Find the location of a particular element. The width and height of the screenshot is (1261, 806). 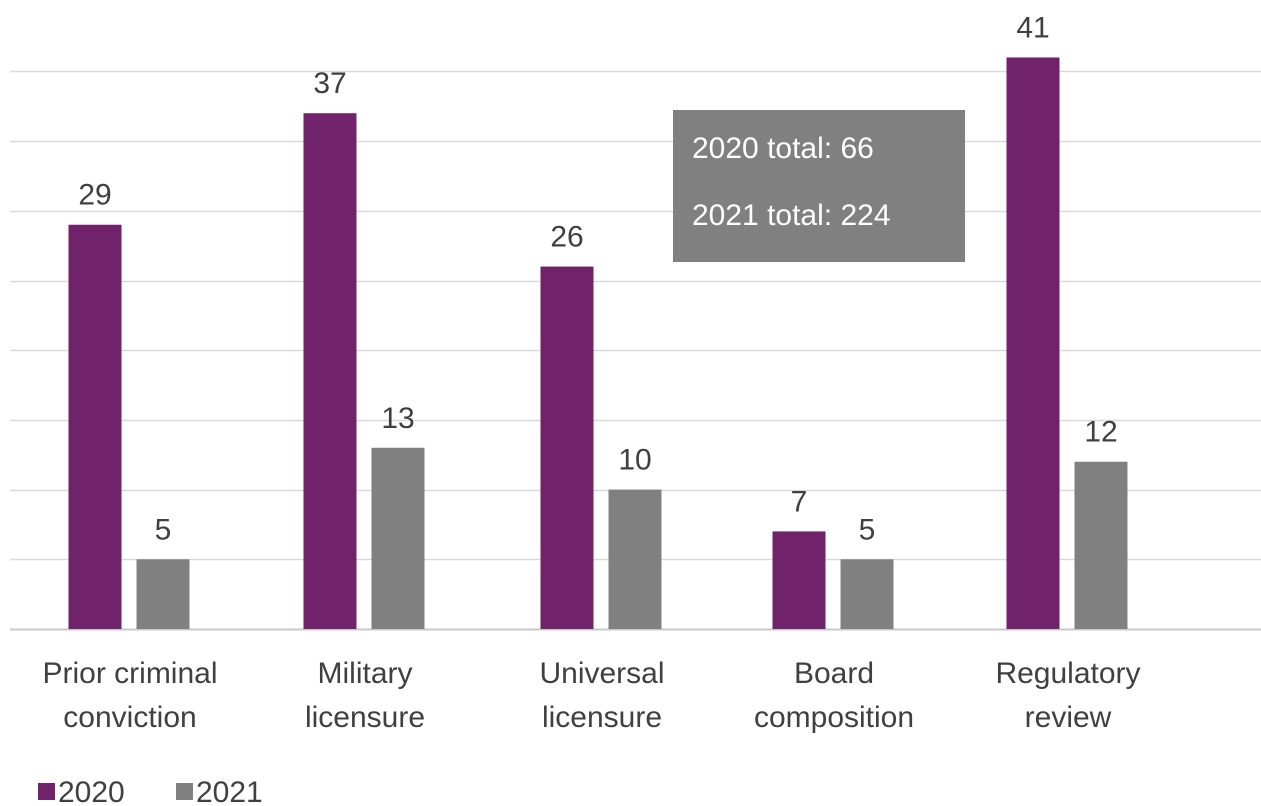

totals-annotation-box: 2020 total: 66 2021 total: 224 is located at coordinates (819, 186).